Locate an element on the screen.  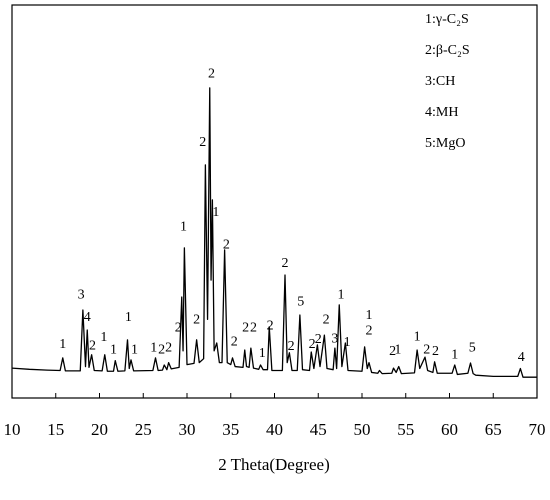
x-tick-label: 60 is located at coordinates (449, 429).